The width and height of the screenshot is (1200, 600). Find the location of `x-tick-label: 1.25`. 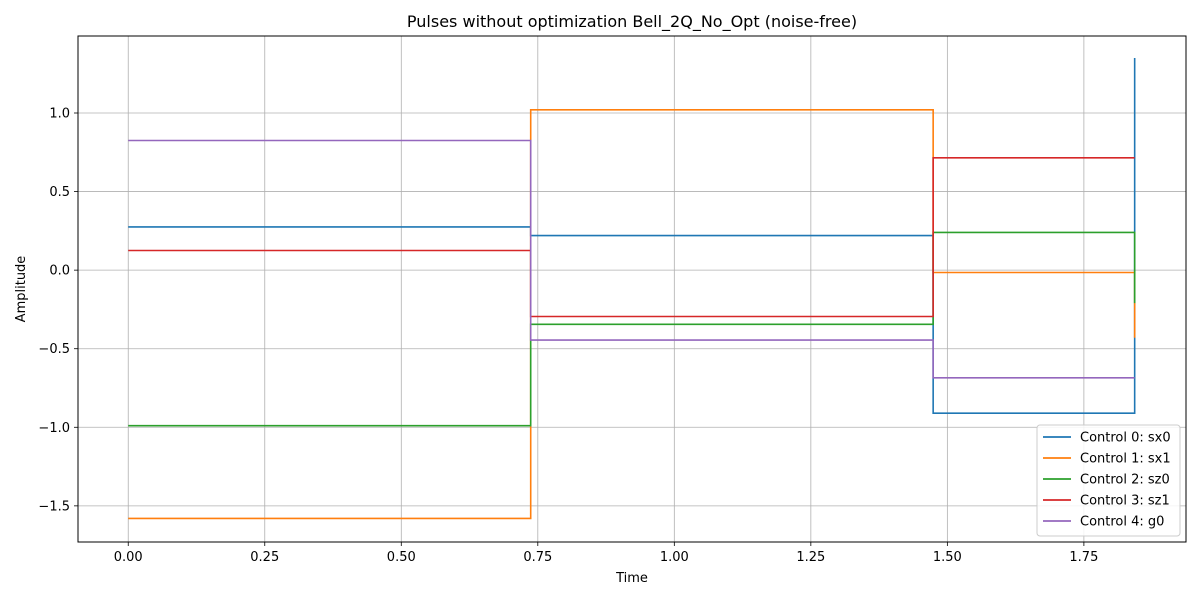

x-tick-label: 1.25 is located at coordinates (810, 557).